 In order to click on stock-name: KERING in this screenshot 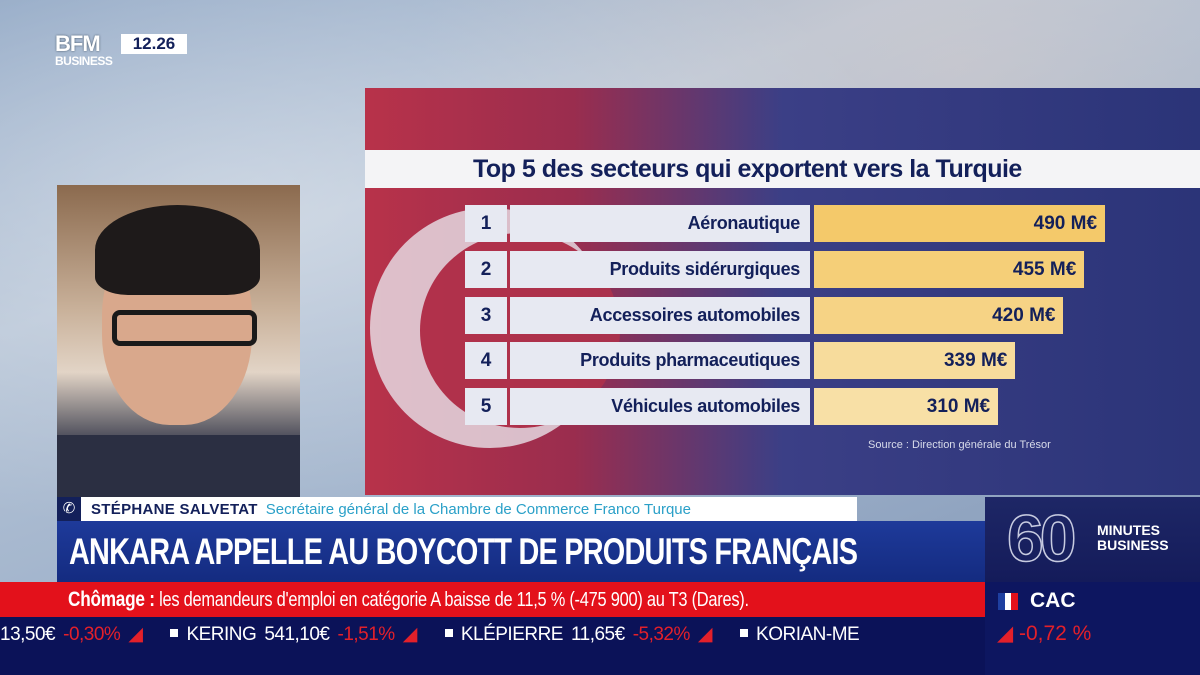, I will do `click(221, 634)`.